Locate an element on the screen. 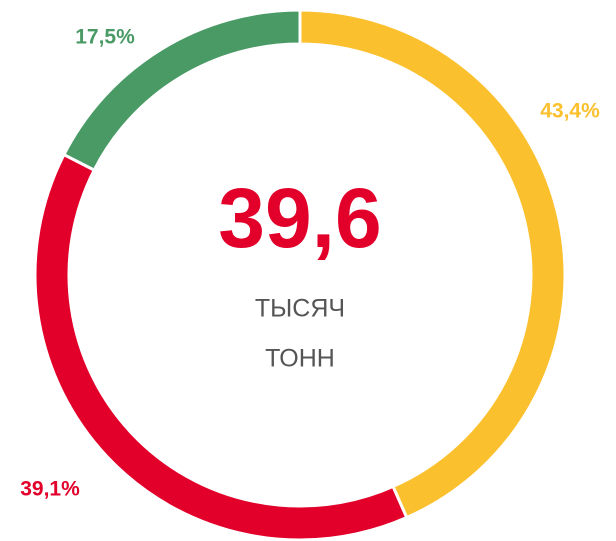 The image size is (616, 541). center-label: ТОНН is located at coordinates (300, 359).